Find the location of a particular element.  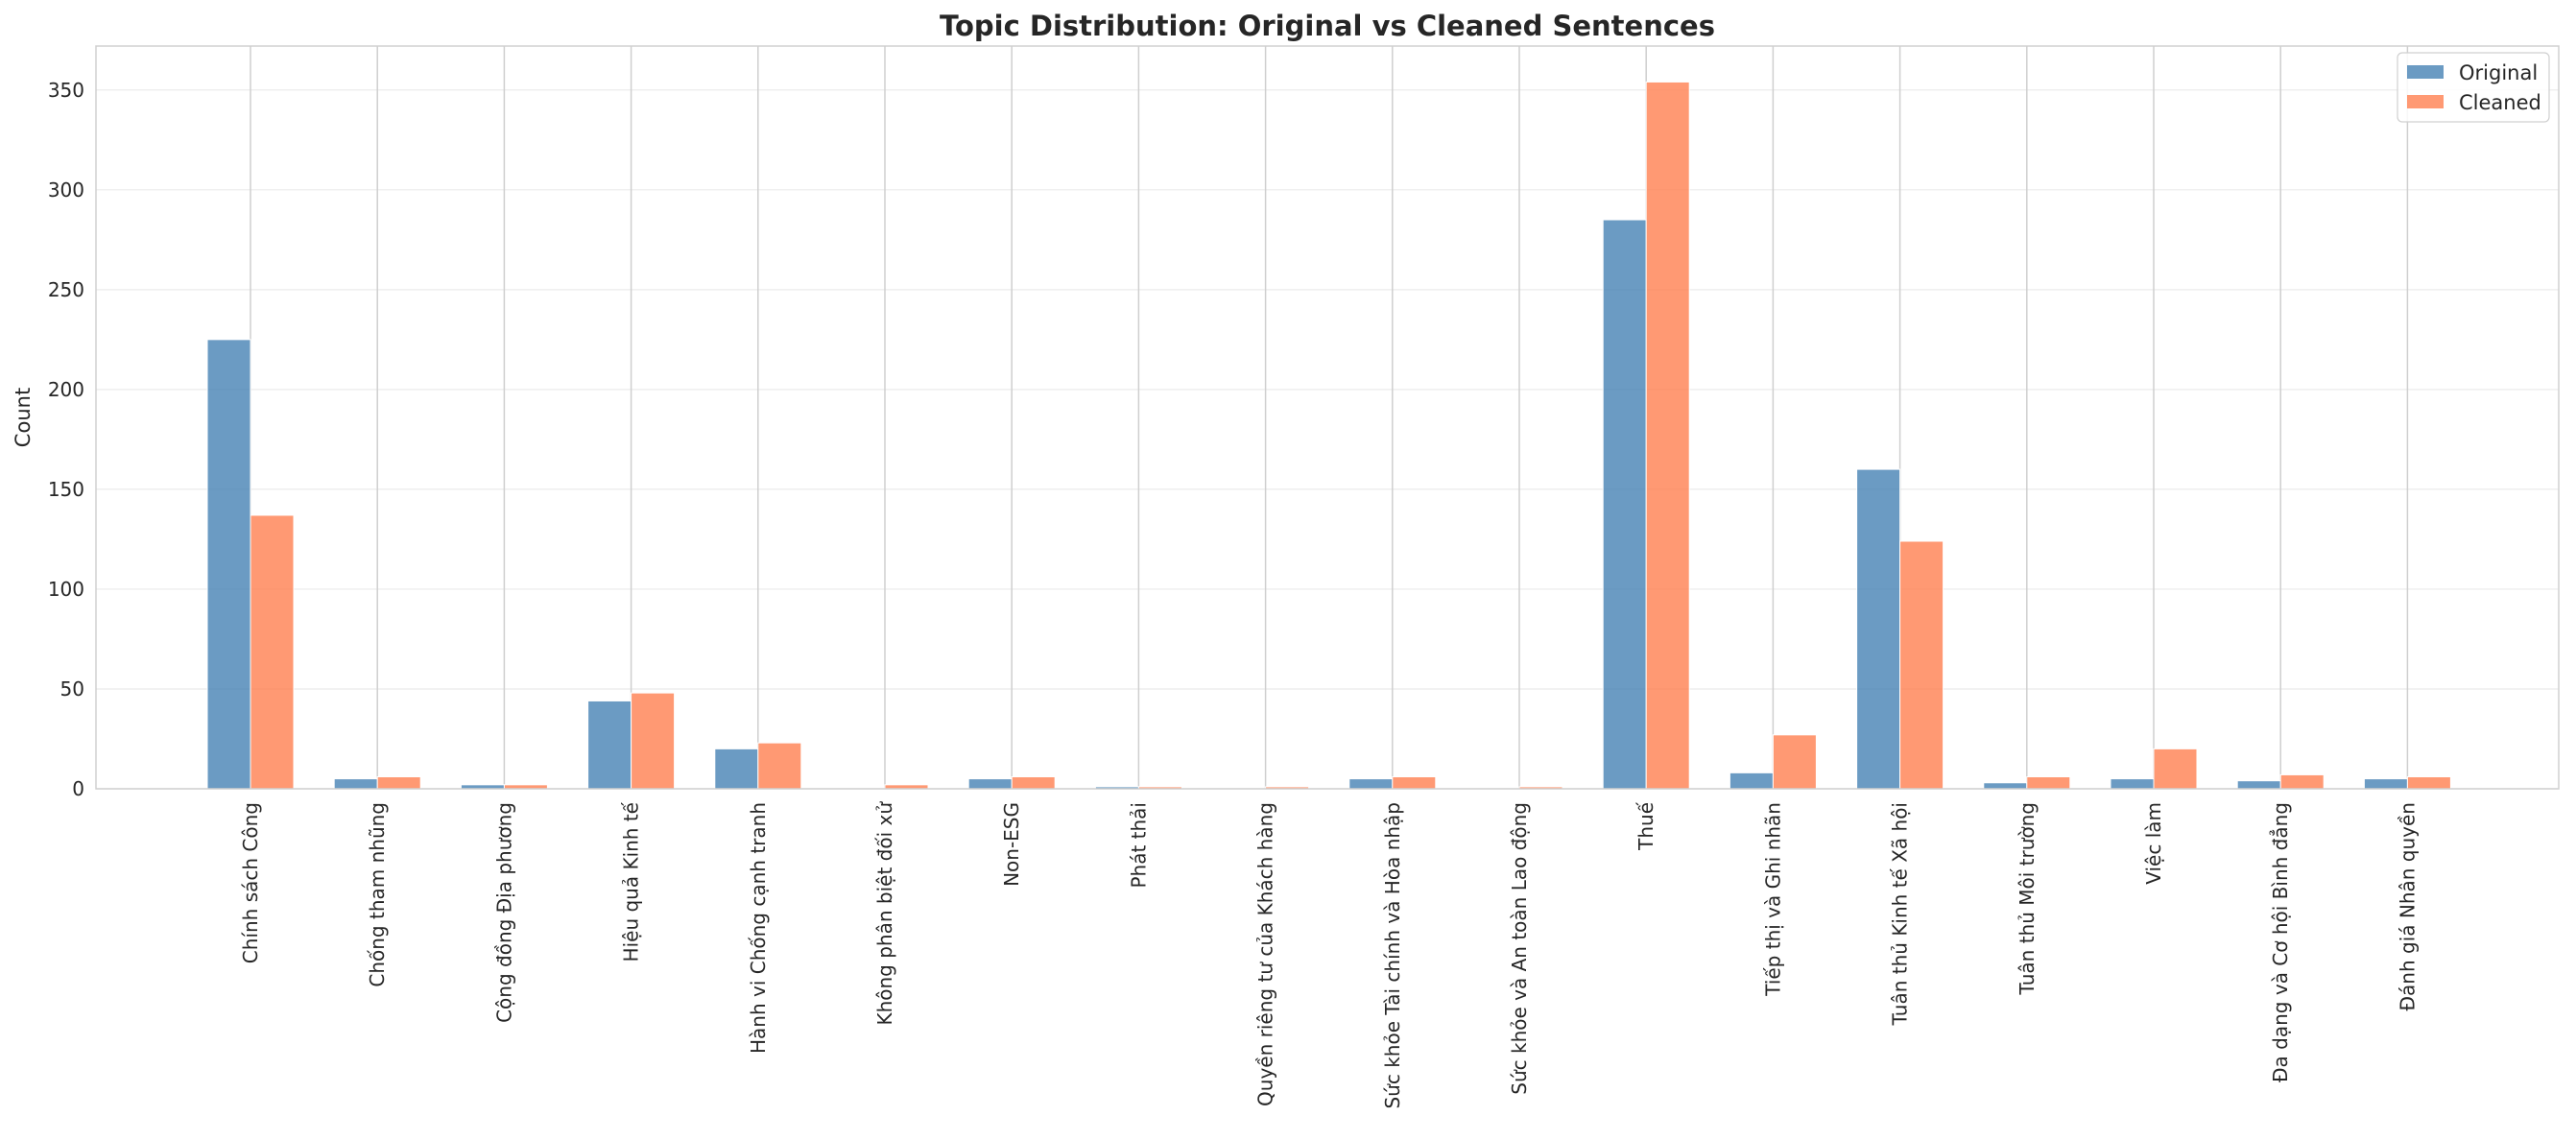

x-tick-label: Việc làm is located at coordinates (2153, 843).